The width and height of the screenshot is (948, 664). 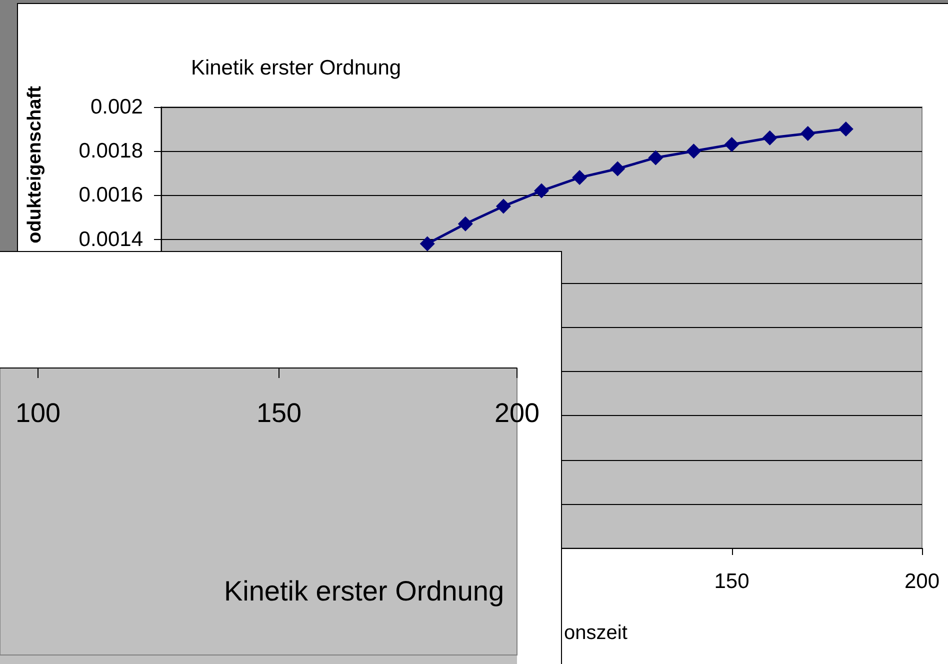 What do you see at coordinates (38, 413) in the screenshot?
I see `text: 100` at bounding box center [38, 413].